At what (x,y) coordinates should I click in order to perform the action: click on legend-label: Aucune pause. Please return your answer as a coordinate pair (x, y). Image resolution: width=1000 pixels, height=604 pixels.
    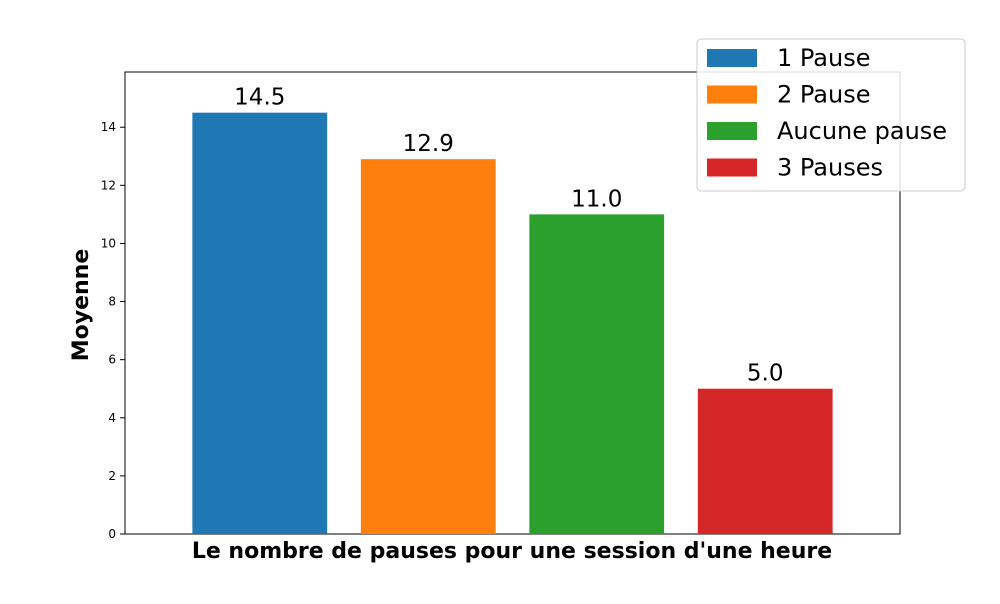
    Looking at the image, I should click on (862, 131).